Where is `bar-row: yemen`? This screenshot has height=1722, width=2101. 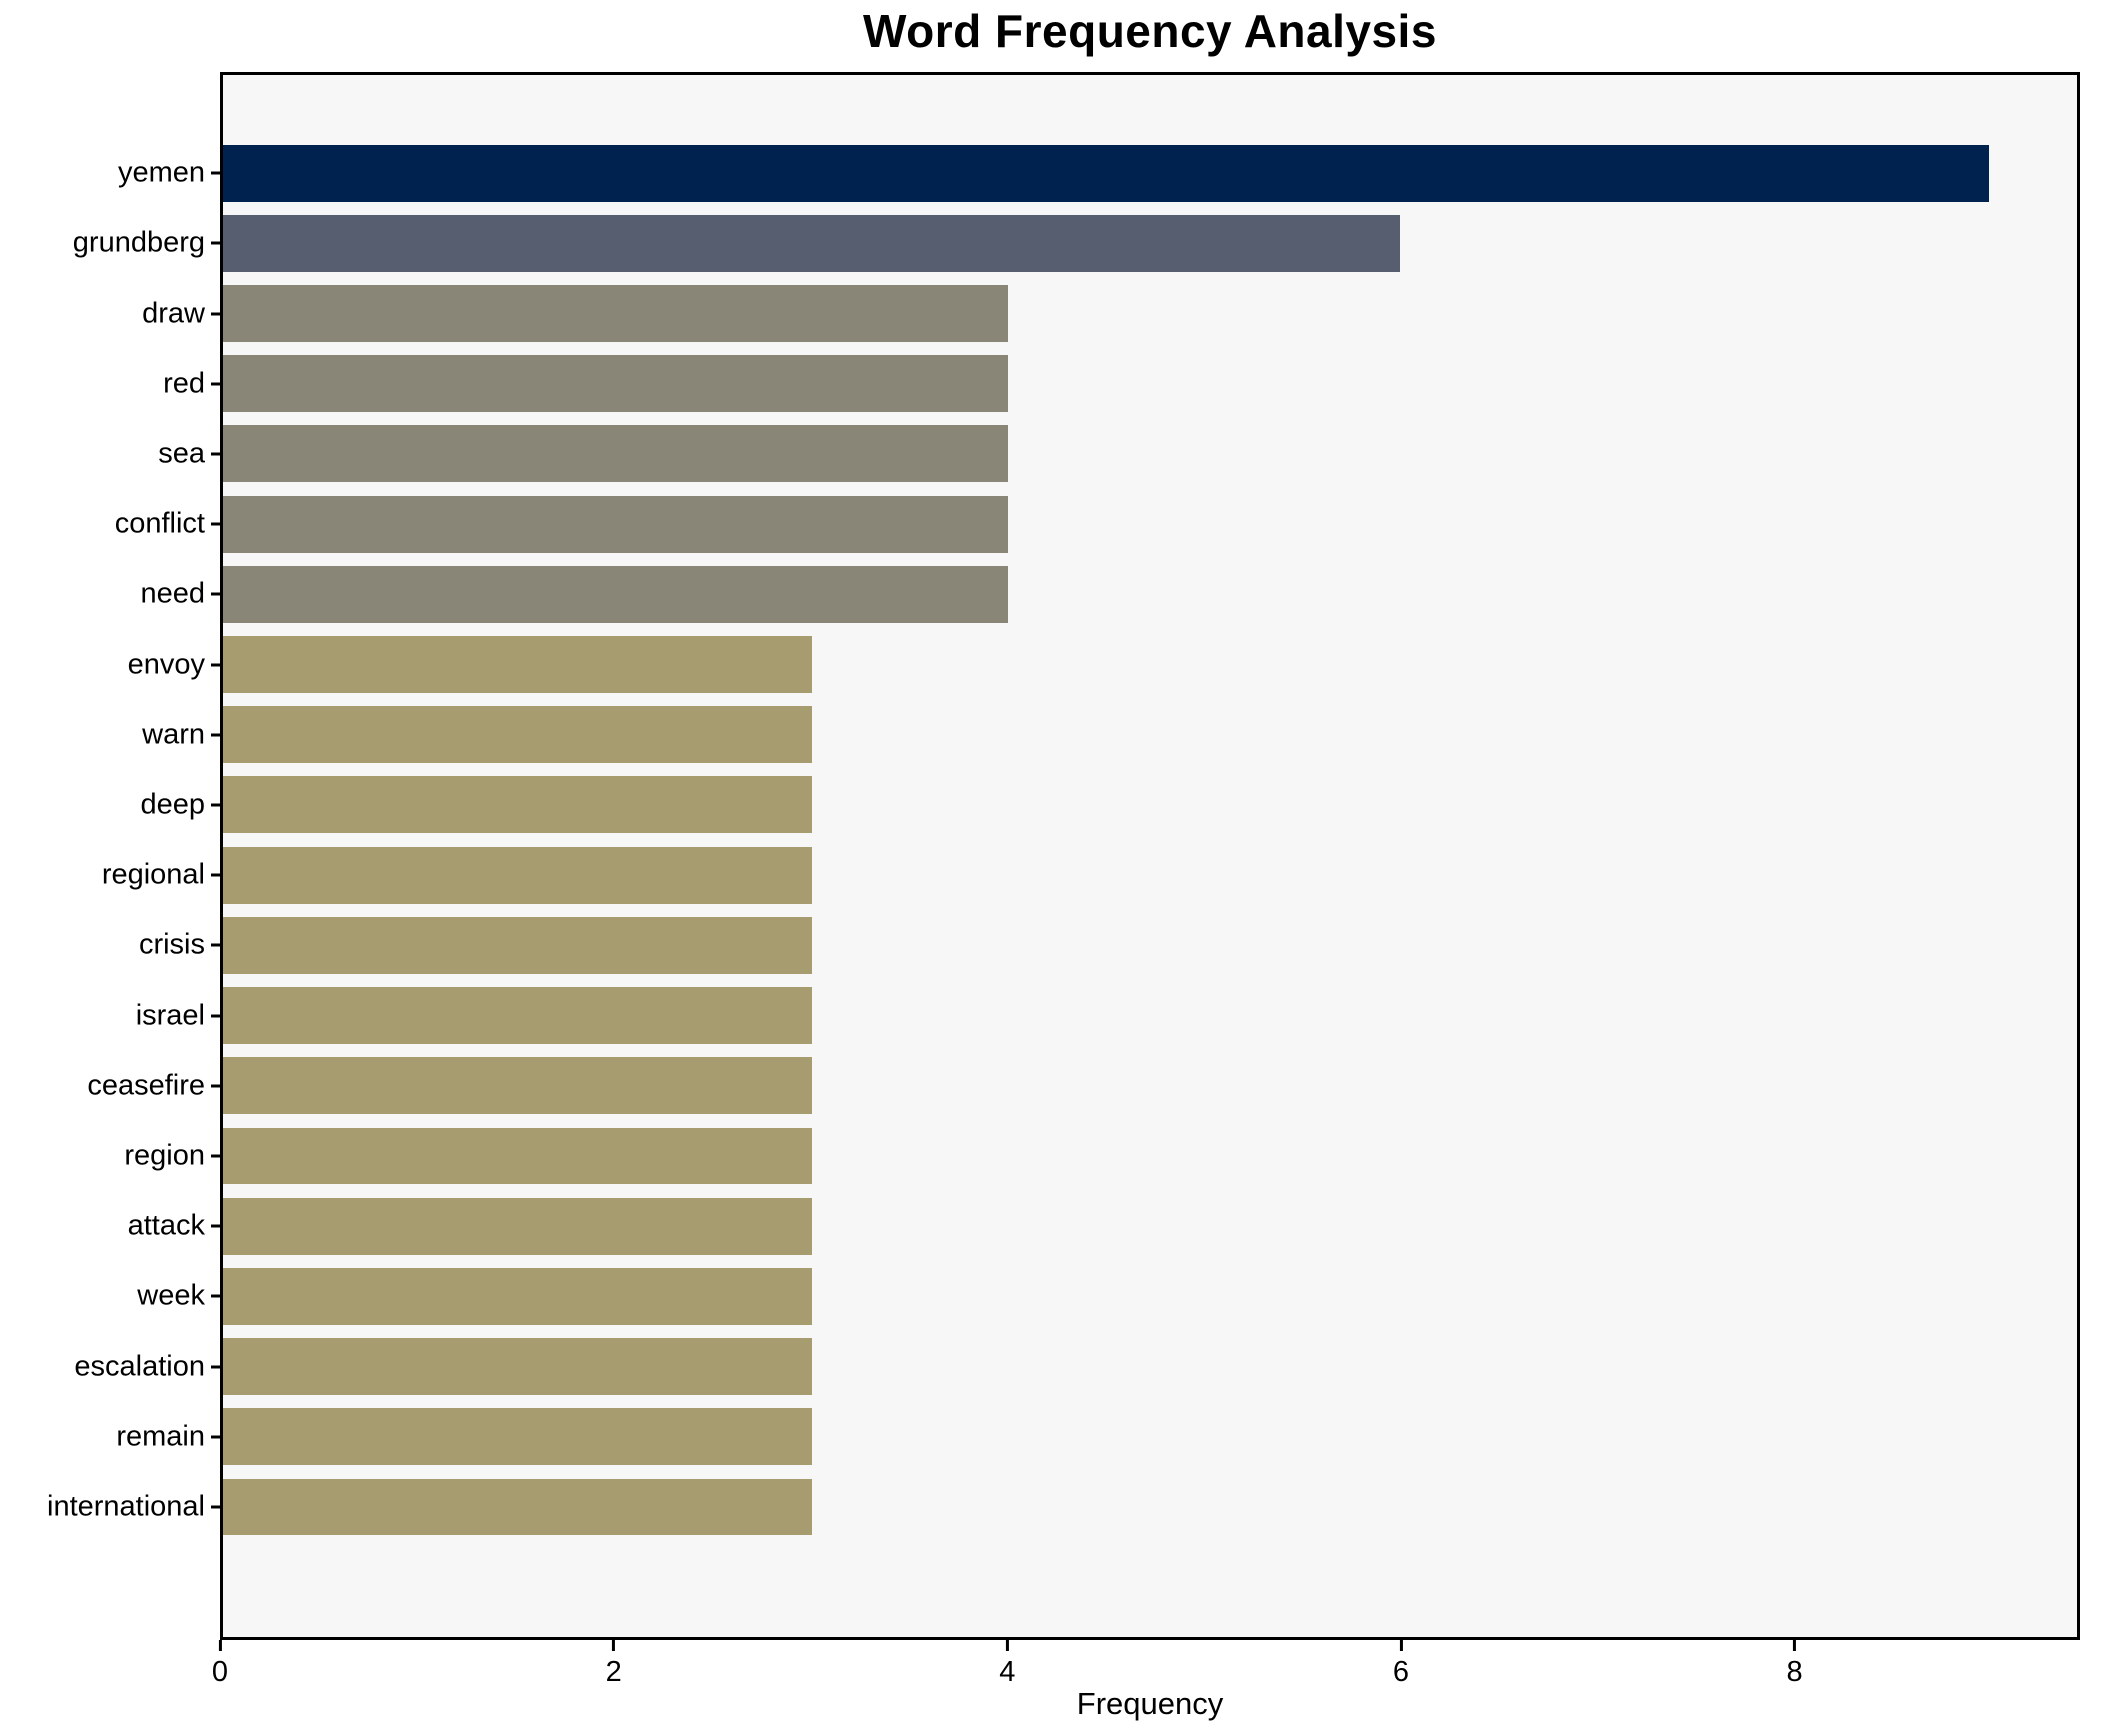 bar-row: yemen is located at coordinates (1097, 173).